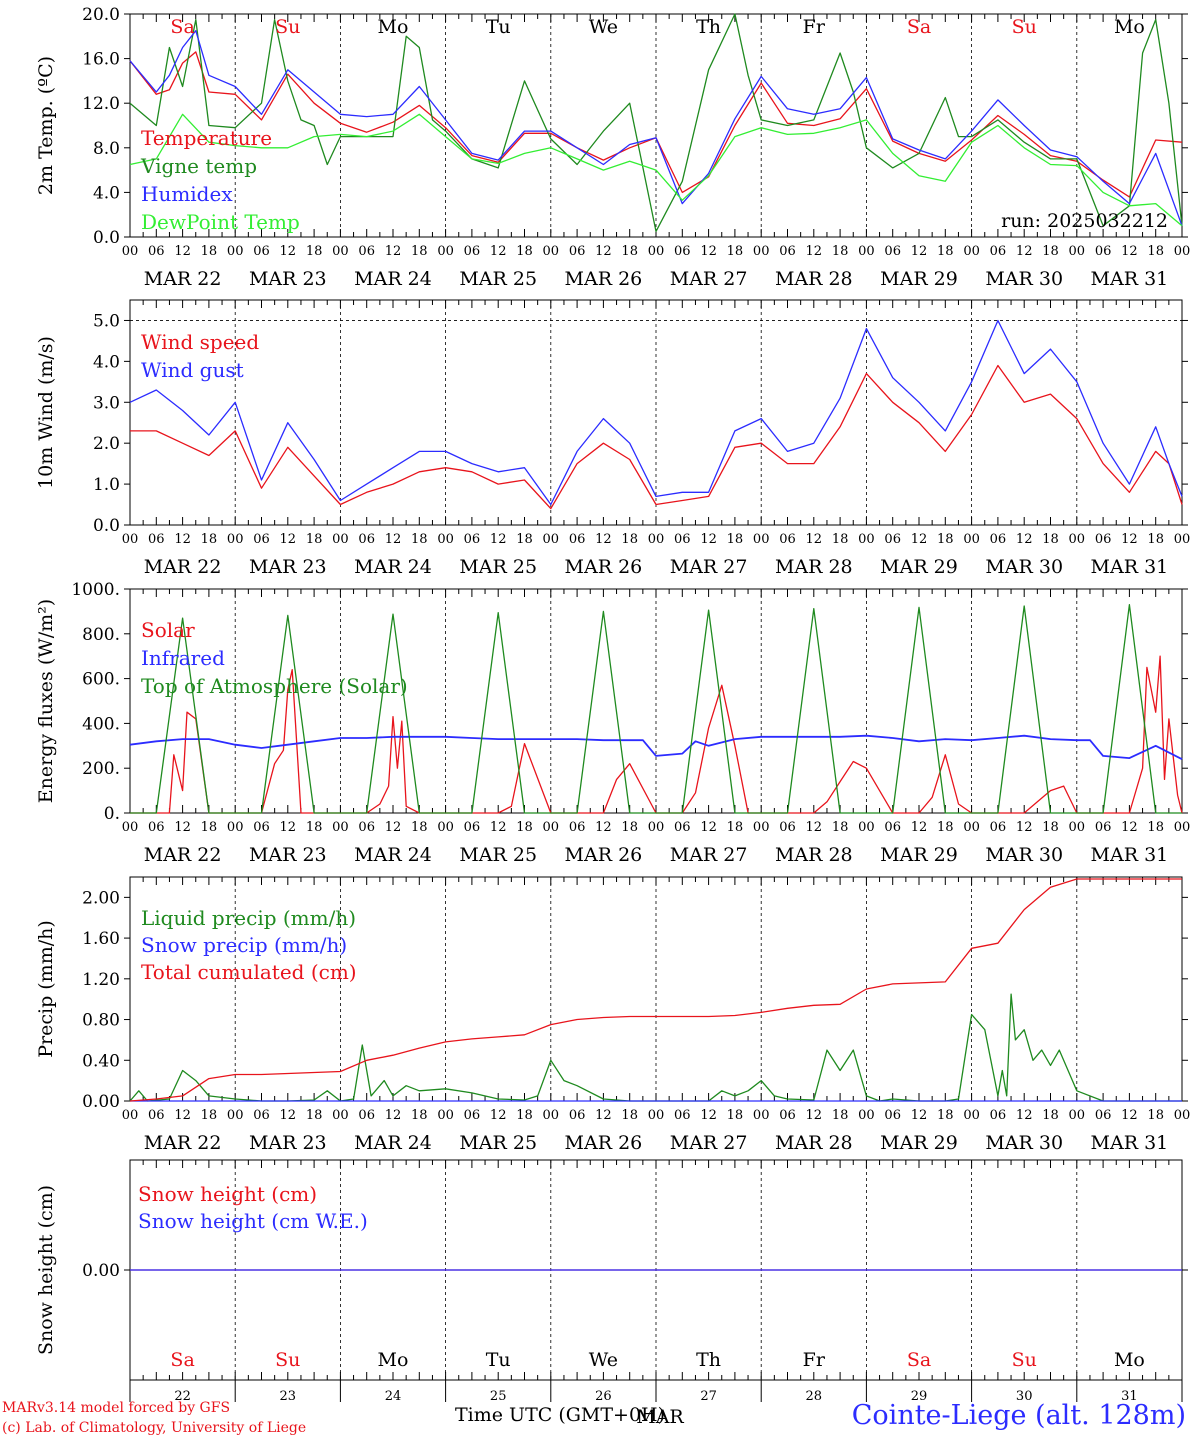 The width and height of the screenshot is (1194, 1440). Describe the element at coordinates (708, 1396) in the screenshot. I see `day-number-label: 27` at that location.